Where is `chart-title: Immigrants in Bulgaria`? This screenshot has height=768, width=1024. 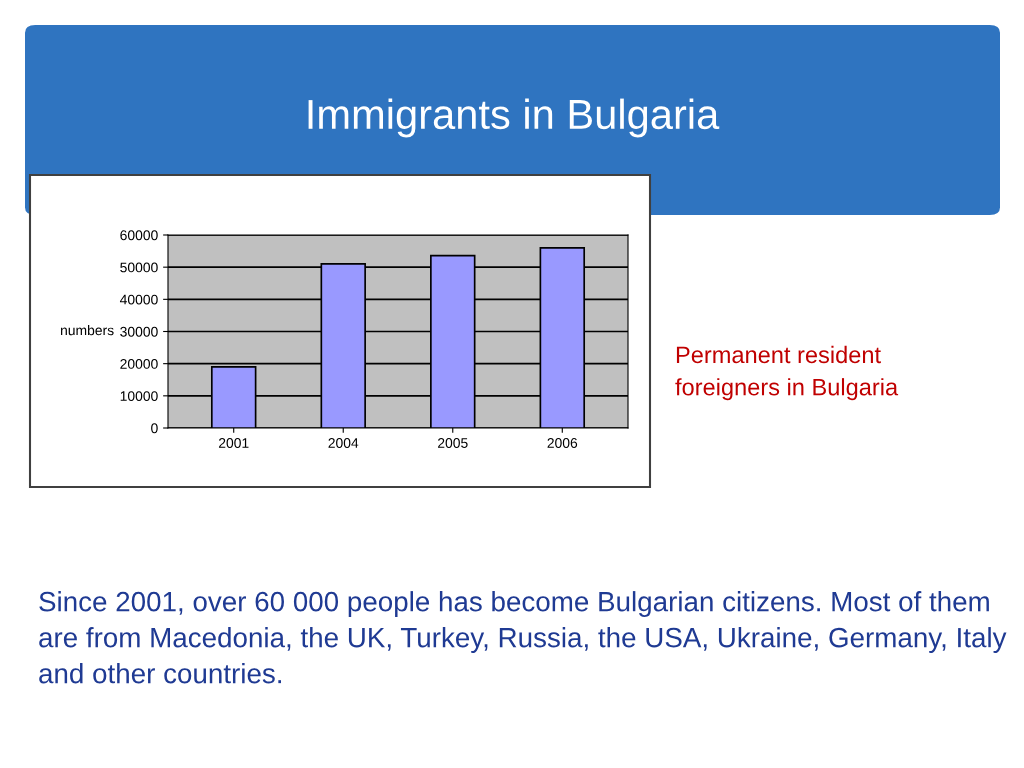
chart-title: Immigrants in Bulgaria is located at coordinates (514, 118).